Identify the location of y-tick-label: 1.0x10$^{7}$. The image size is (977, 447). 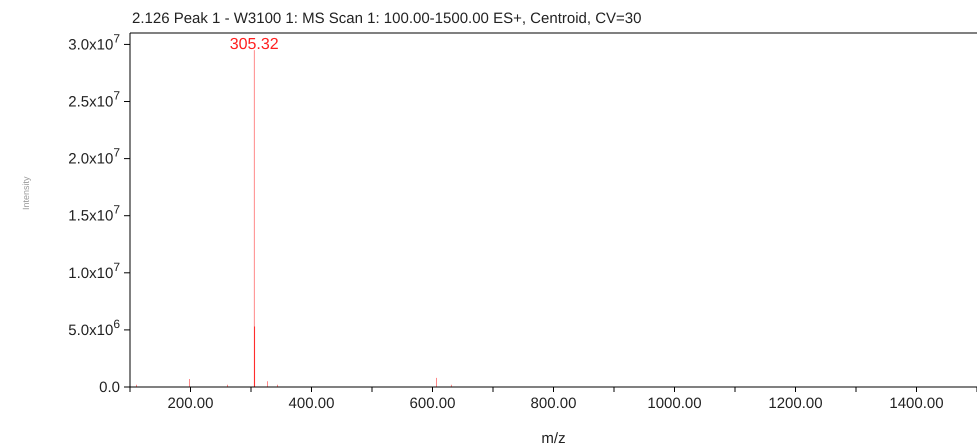
(94, 271).